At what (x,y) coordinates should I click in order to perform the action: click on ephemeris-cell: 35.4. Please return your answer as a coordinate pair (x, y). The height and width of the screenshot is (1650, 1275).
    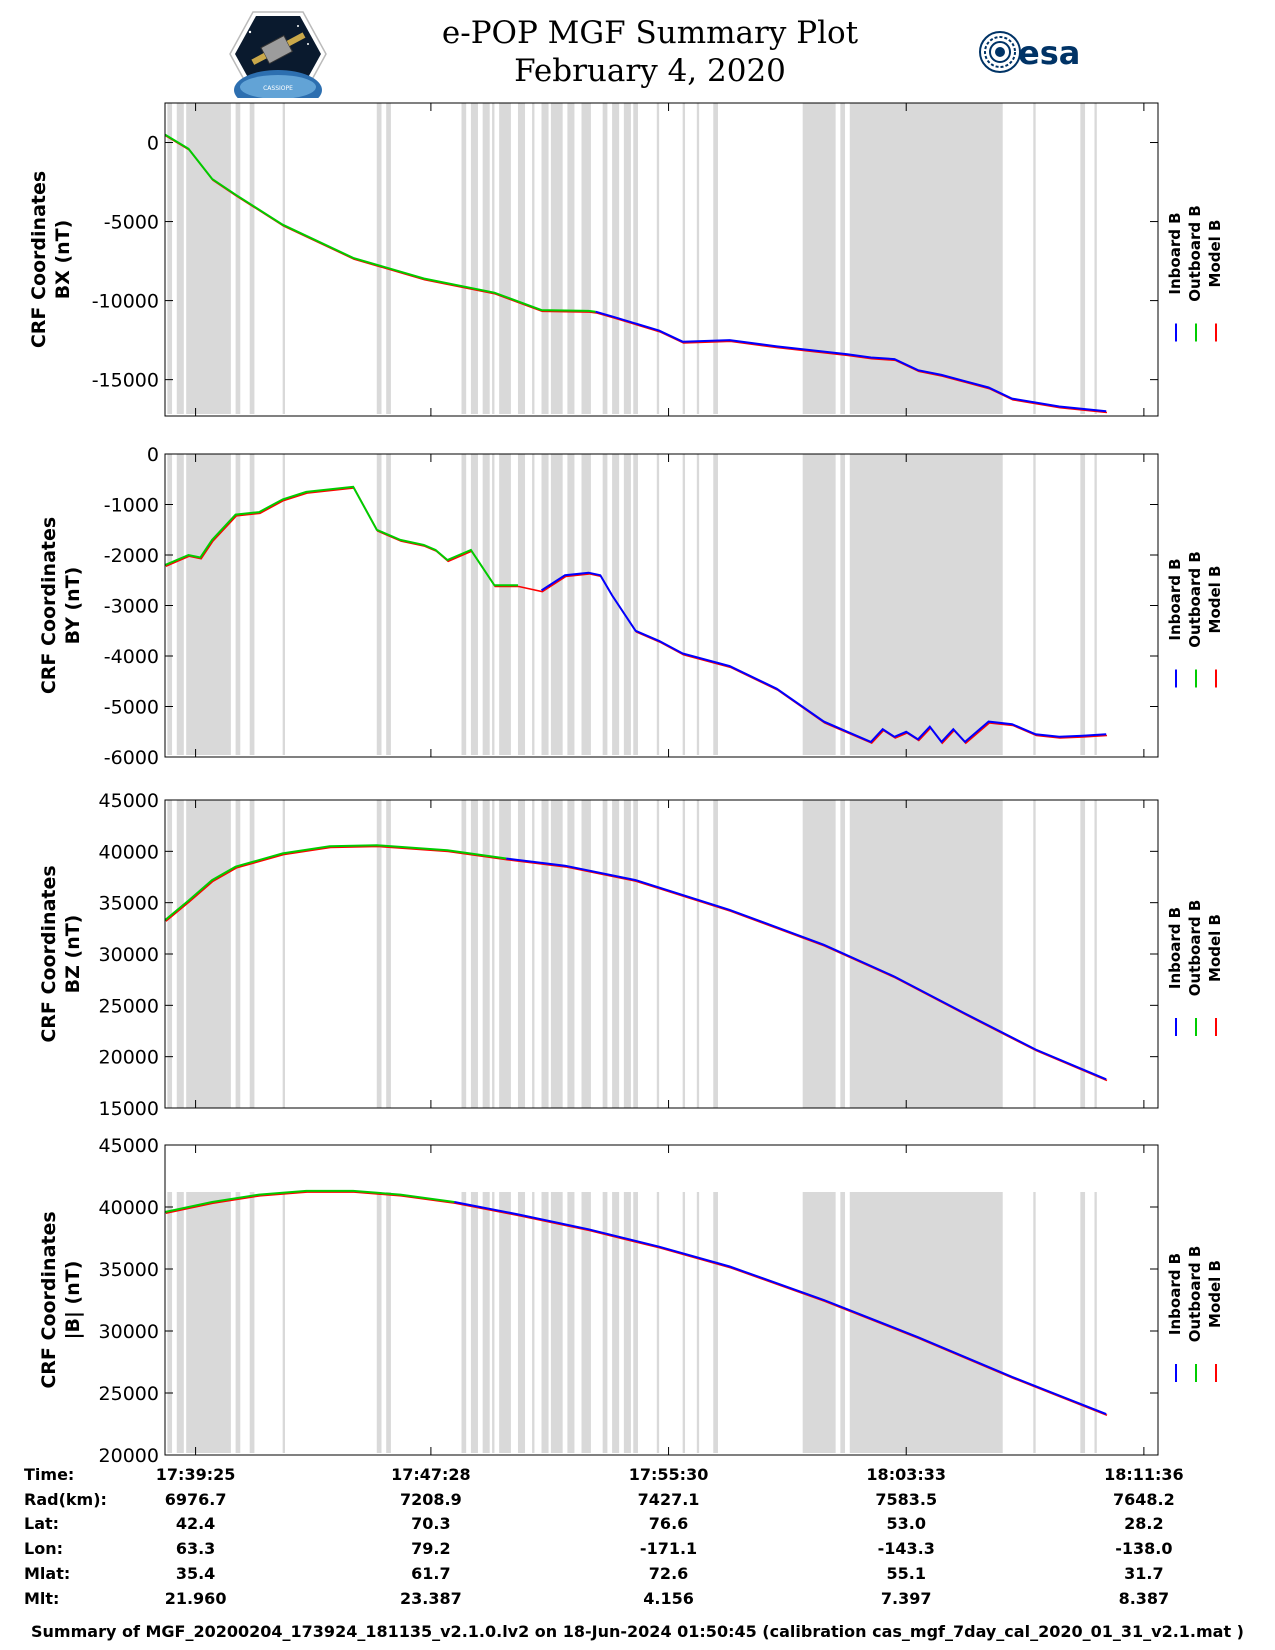
    Looking at the image, I should click on (195, 1573).